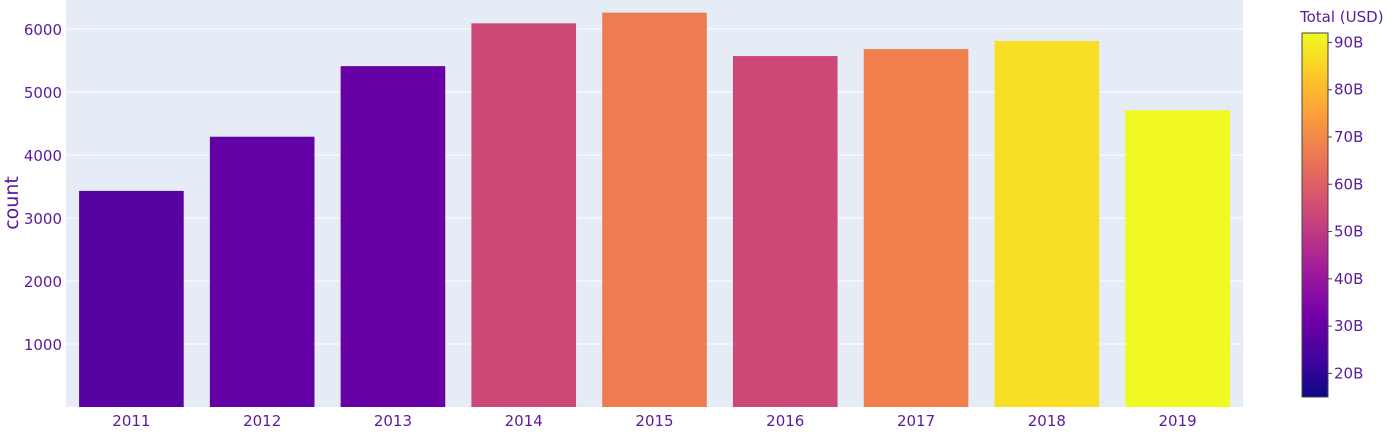 This screenshot has height=436, width=1400. What do you see at coordinates (43, 345) in the screenshot?
I see `y-tick-label: 1000` at bounding box center [43, 345].